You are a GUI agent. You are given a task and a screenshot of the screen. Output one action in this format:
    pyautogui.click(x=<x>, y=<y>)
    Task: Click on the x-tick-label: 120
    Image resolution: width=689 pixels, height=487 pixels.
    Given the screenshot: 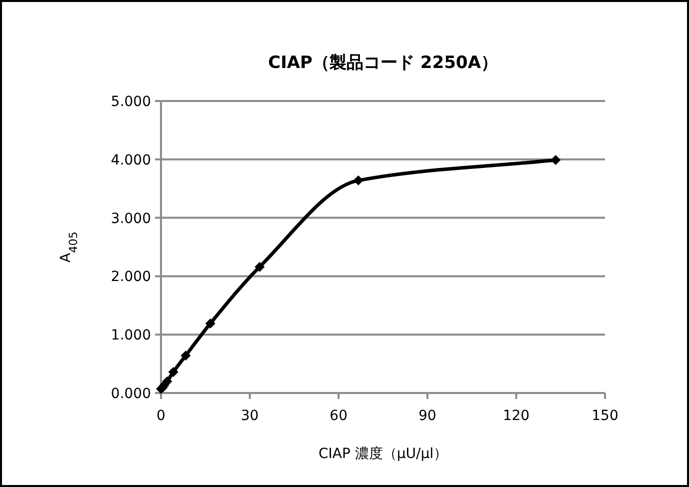 What is the action you would take?
    pyautogui.click(x=516, y=416)
    